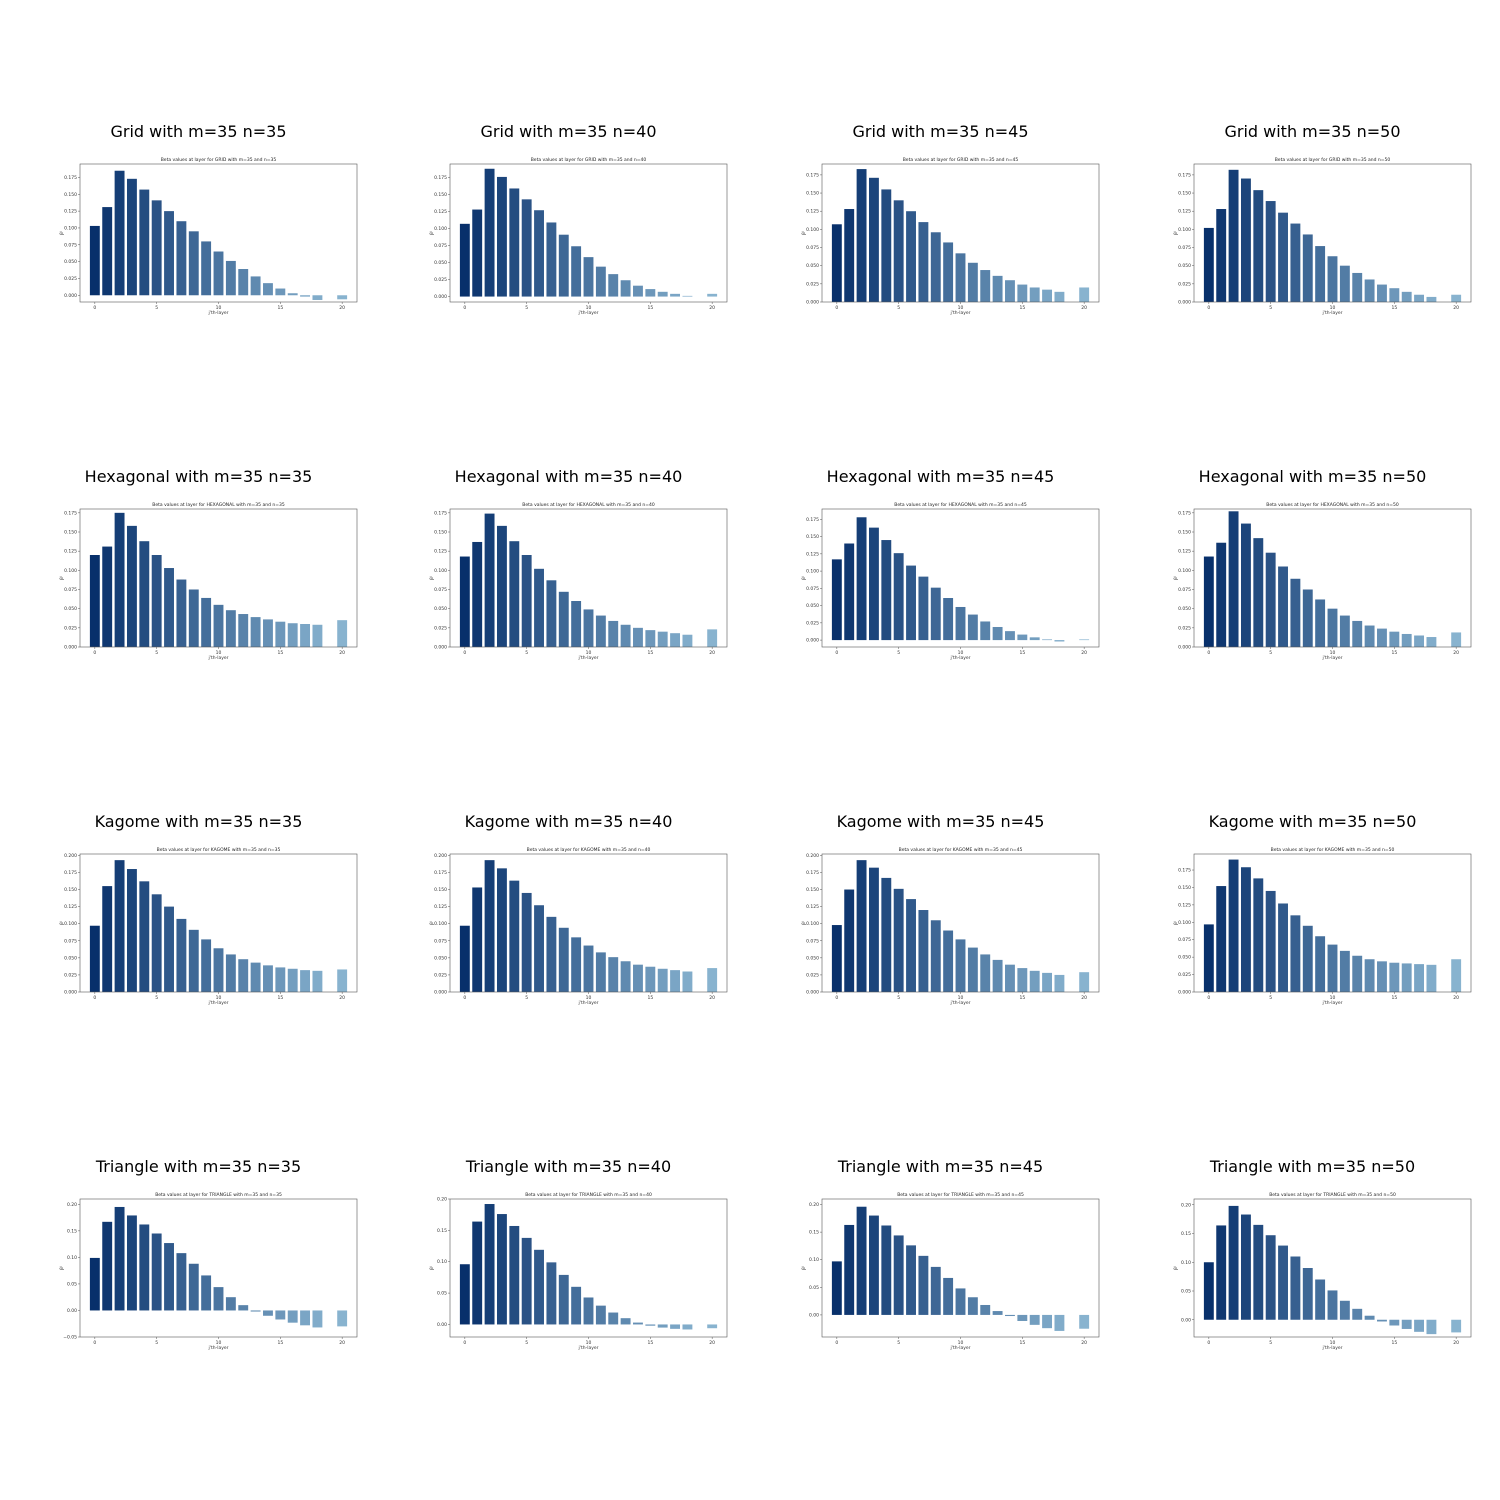 This screenshot has width=1500, height=1500. What do you see at coordinates (442, 1200) in the screenshot?
I see `y-tick-label: 0.20` at bounding box center [442, 1200].